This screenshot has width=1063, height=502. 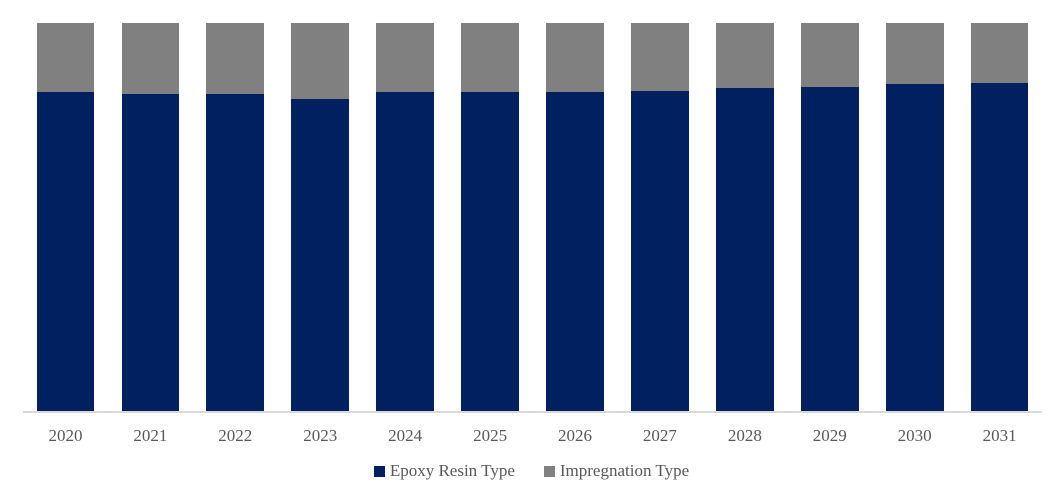 I want to click on bar-segment-impregnation-type-2023, so click(x=320, y=61).